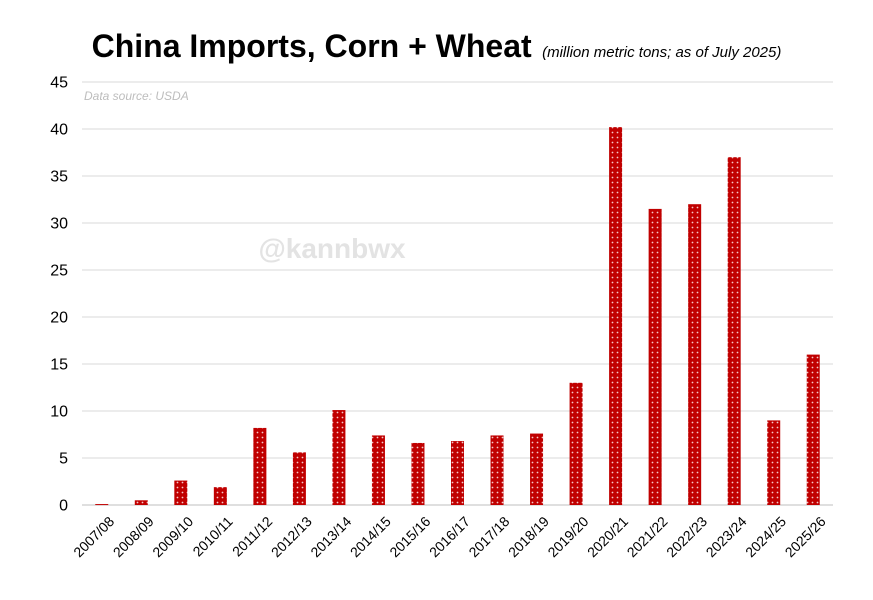 The image size is (873, 600). What do you see at coordinates (567, 536) in the screenshot?
I see `x-tick-label: 2019/20` at bounding box center [567, 536].